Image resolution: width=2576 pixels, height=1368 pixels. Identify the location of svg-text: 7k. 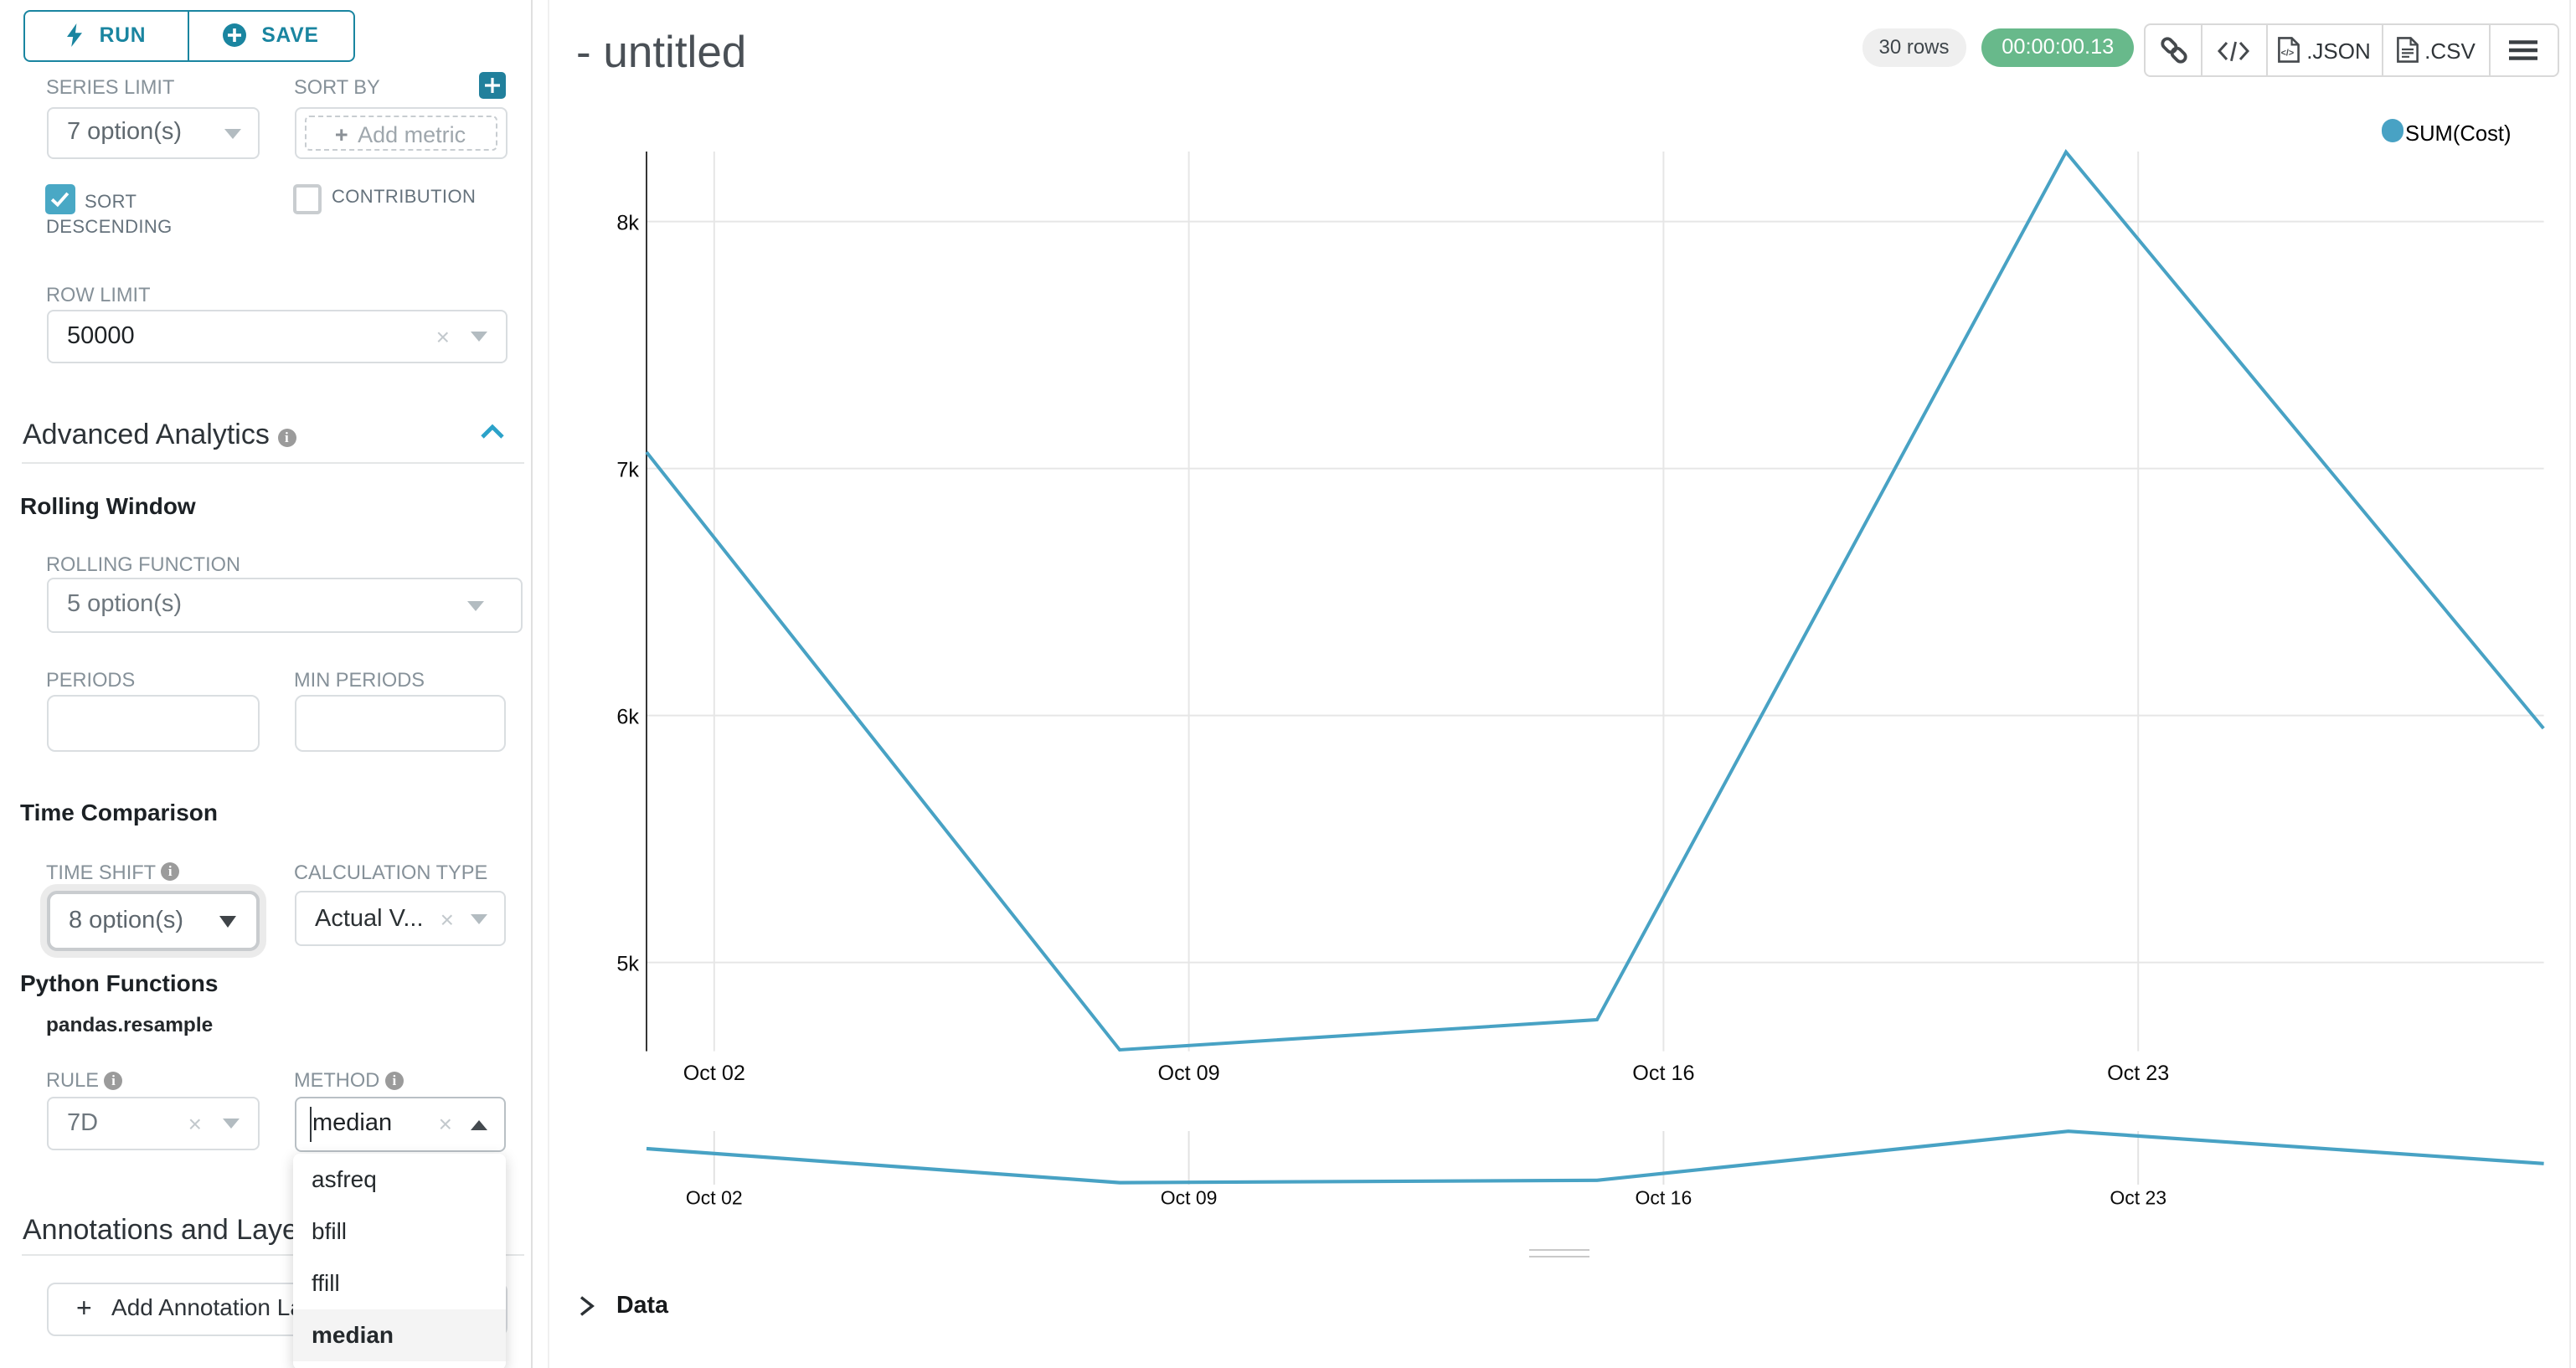
(627, 470).